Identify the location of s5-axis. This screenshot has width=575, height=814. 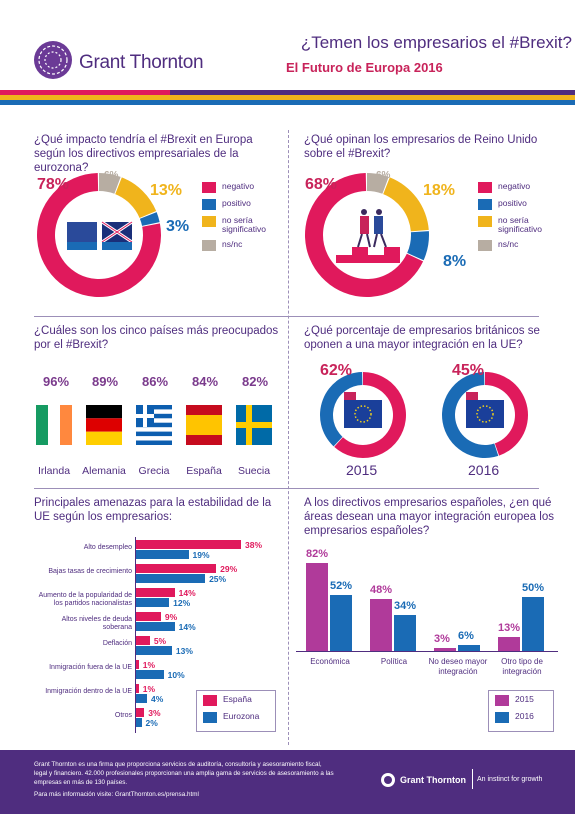
(135, 635).